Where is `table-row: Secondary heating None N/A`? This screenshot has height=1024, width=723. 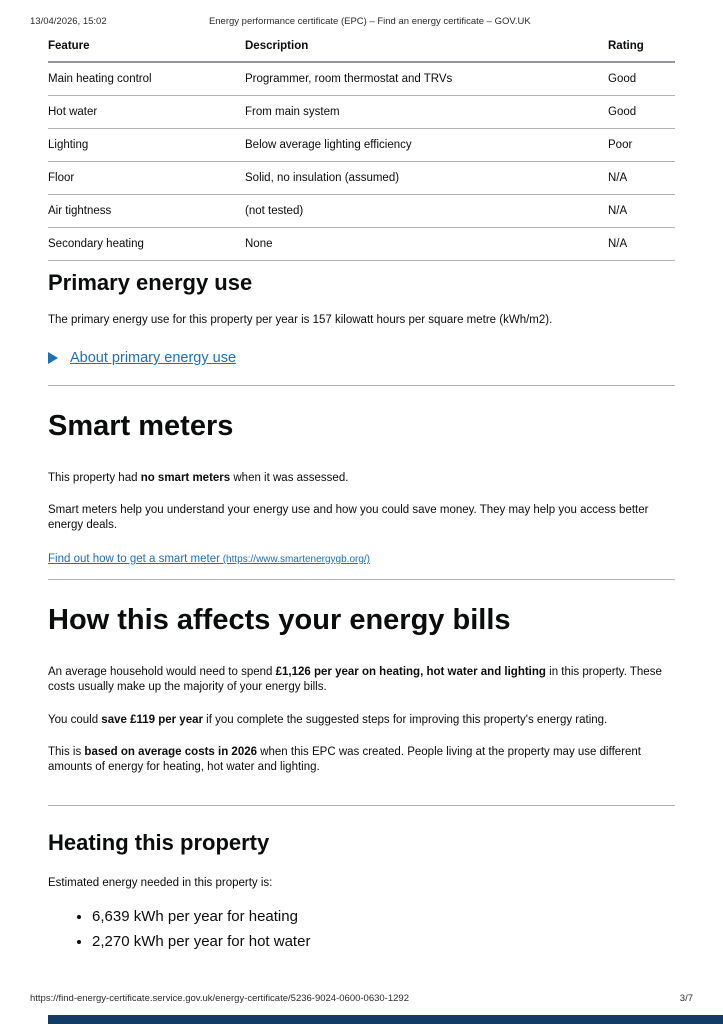
table-row: Secondary heating None N/A is located at coordinates (361, 244).